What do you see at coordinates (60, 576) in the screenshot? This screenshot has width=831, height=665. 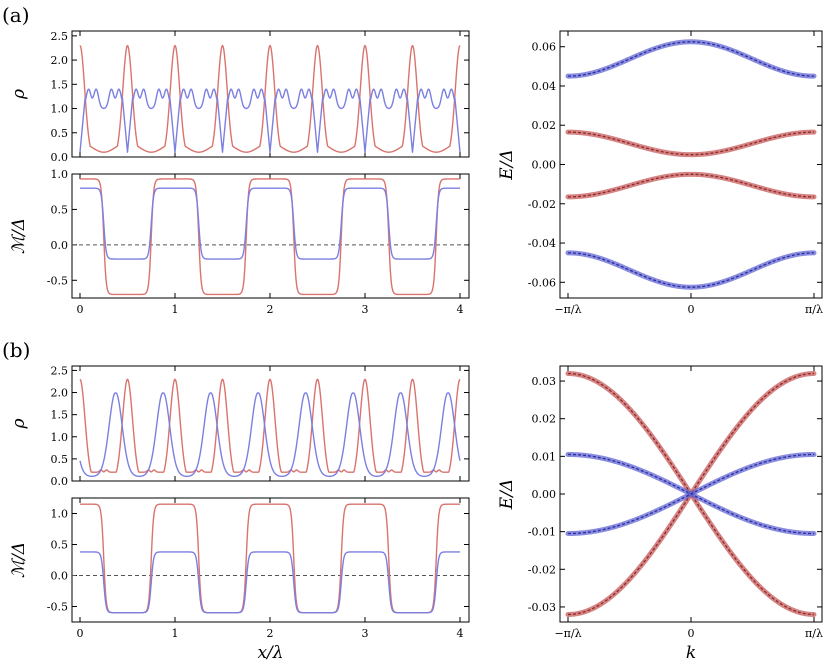 I see `b-M-ytick-label-1: 0.0` at bounding box center [60, 576].